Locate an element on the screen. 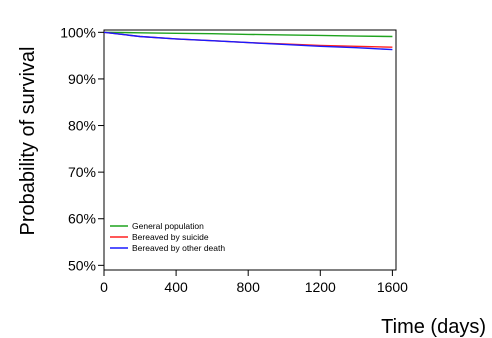  legend-entry: General population is located at coordinates (168, 226).